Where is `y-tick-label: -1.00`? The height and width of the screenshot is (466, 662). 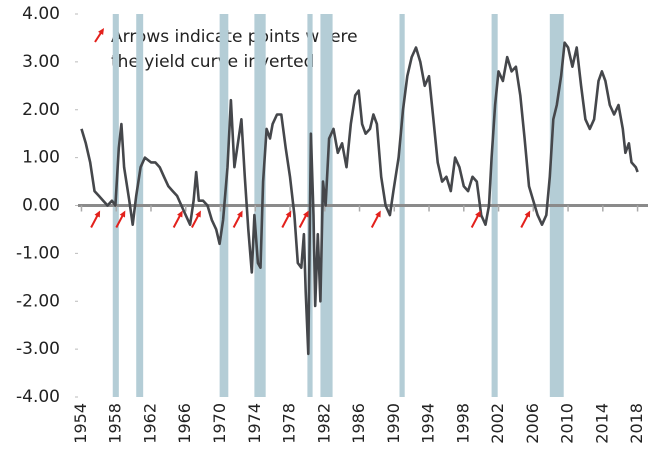
y-tick-label: -1.00 is located at coordinates (38, 253).